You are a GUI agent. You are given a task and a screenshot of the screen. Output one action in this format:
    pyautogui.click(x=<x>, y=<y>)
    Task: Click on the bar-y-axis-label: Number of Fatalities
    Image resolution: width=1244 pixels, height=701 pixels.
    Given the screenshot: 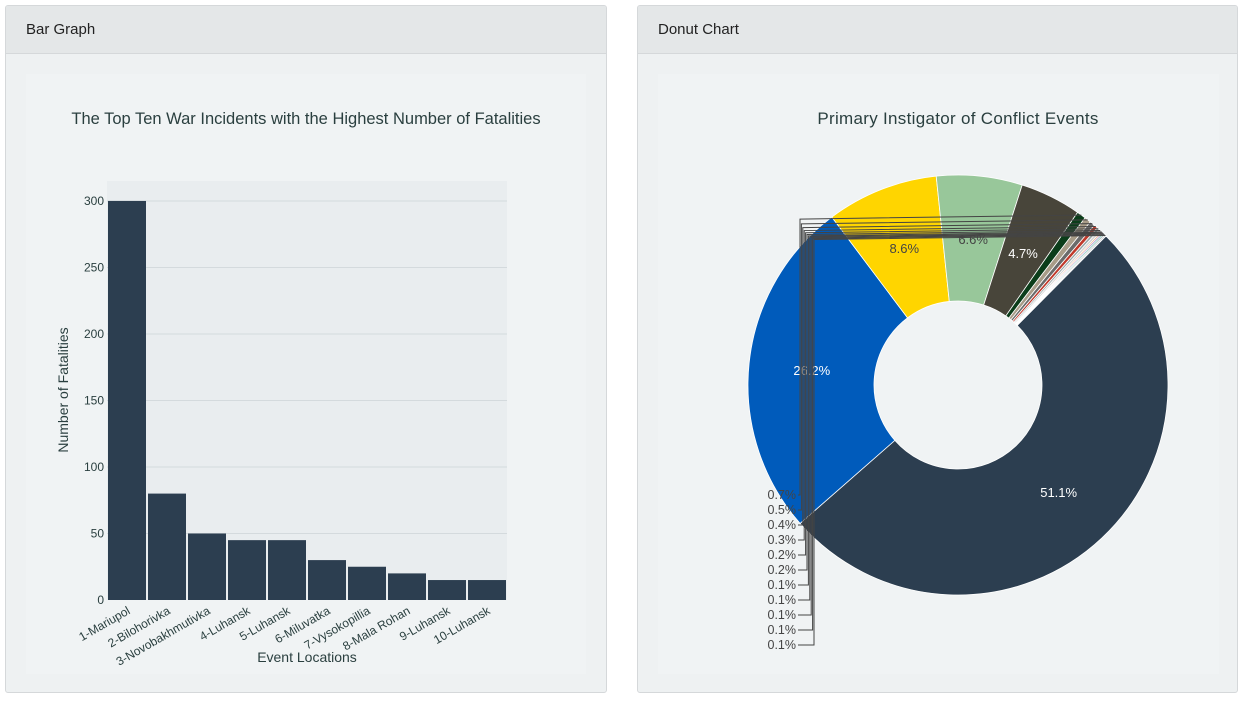 What is the action you would take?
    pyautogui.click(x=63, y=389)
    